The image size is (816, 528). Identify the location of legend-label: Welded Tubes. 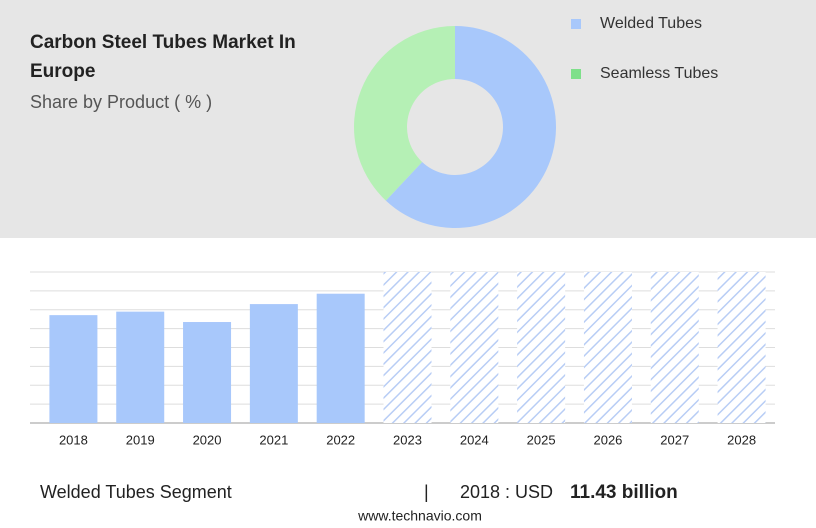
(651, 23).